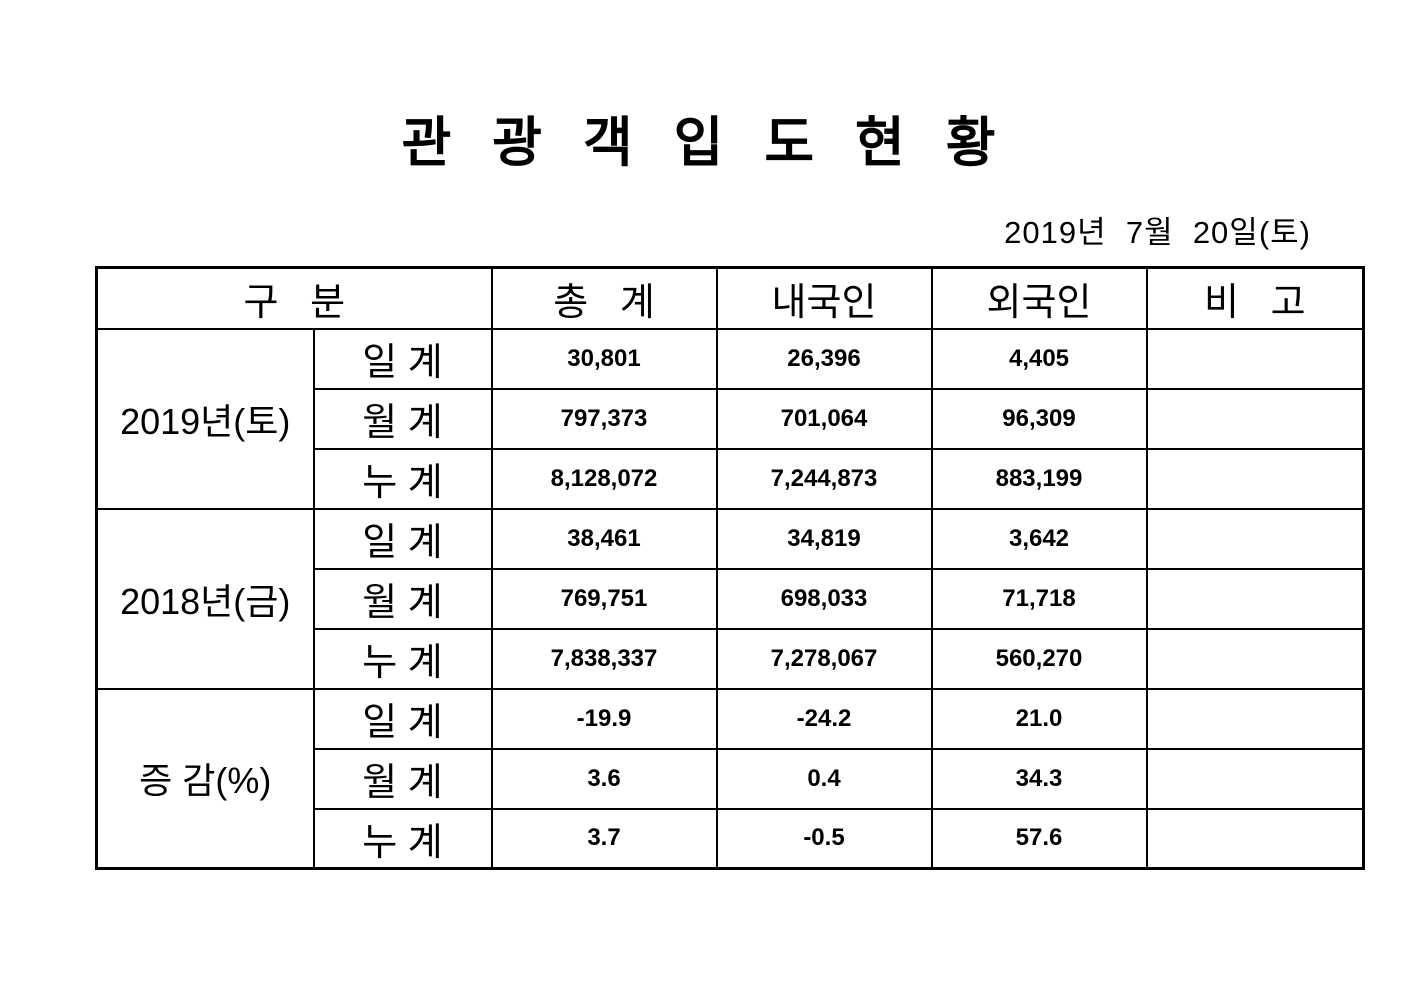  I want to click on table-row: 누 계 3.7 -0.5 57.6, so click(731, 838).